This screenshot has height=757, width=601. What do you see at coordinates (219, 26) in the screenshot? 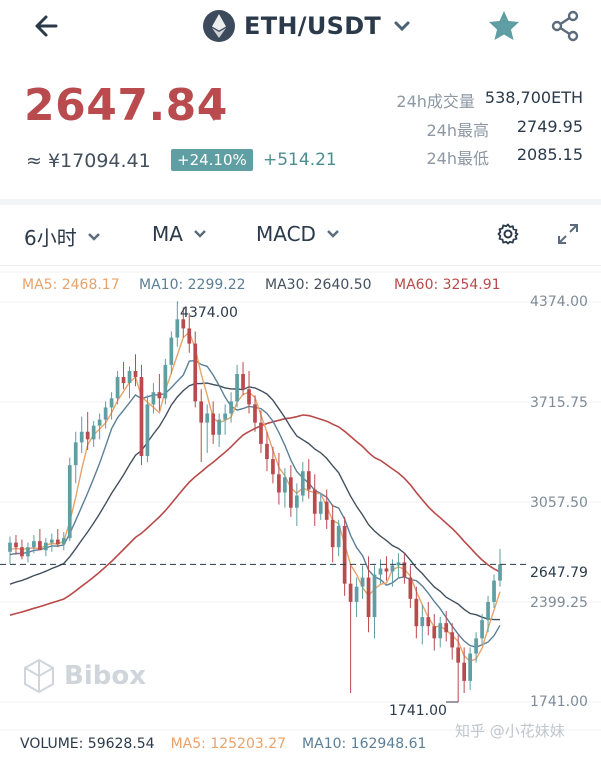
I see `ethereum-icon` at bounding box center [219, 26].